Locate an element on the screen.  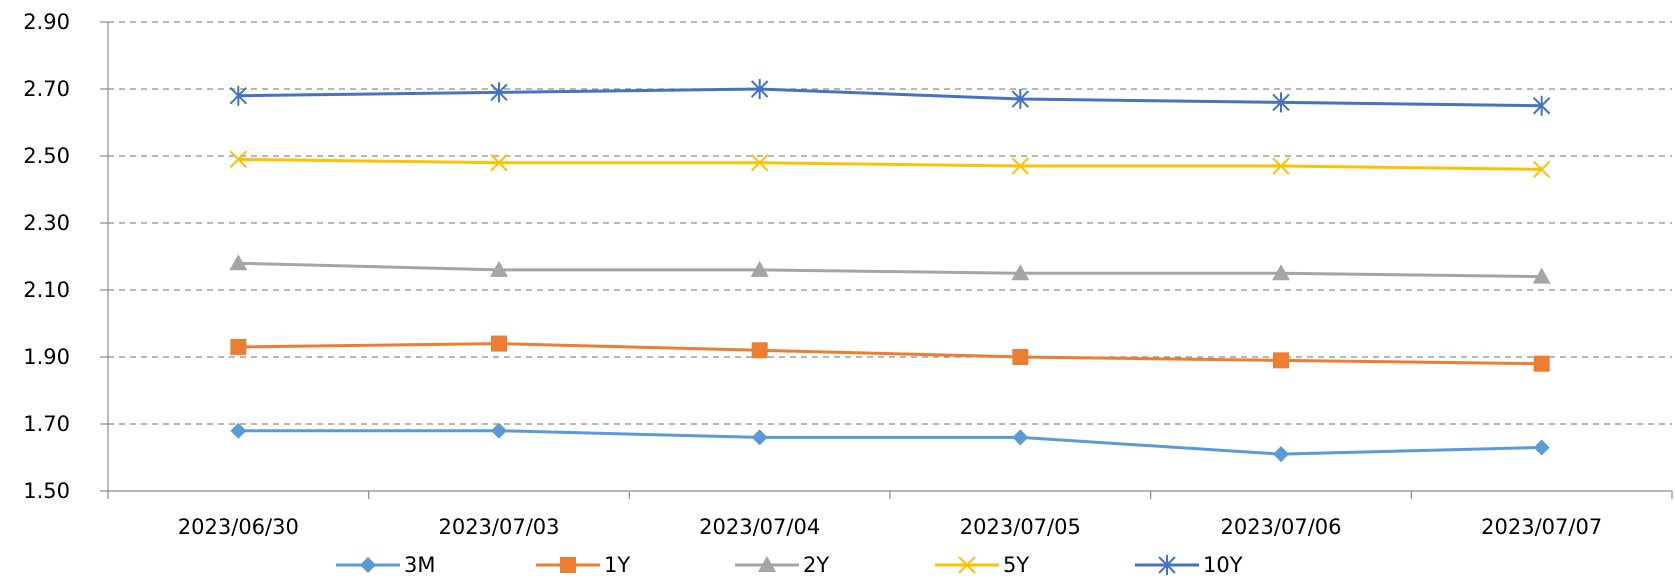
y-tick-label: 2.50 is located at coordinates (46, 156).